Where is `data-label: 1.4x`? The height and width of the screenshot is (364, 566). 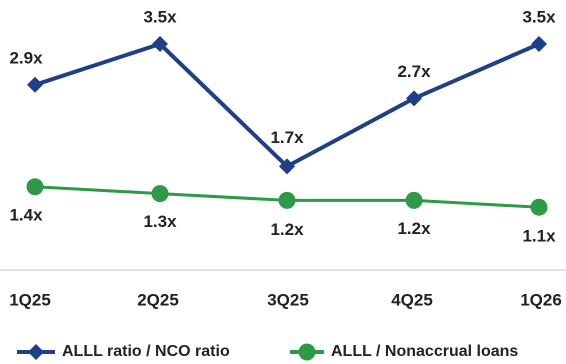 data-label: 1.4x is located at coordinates (26, 214).